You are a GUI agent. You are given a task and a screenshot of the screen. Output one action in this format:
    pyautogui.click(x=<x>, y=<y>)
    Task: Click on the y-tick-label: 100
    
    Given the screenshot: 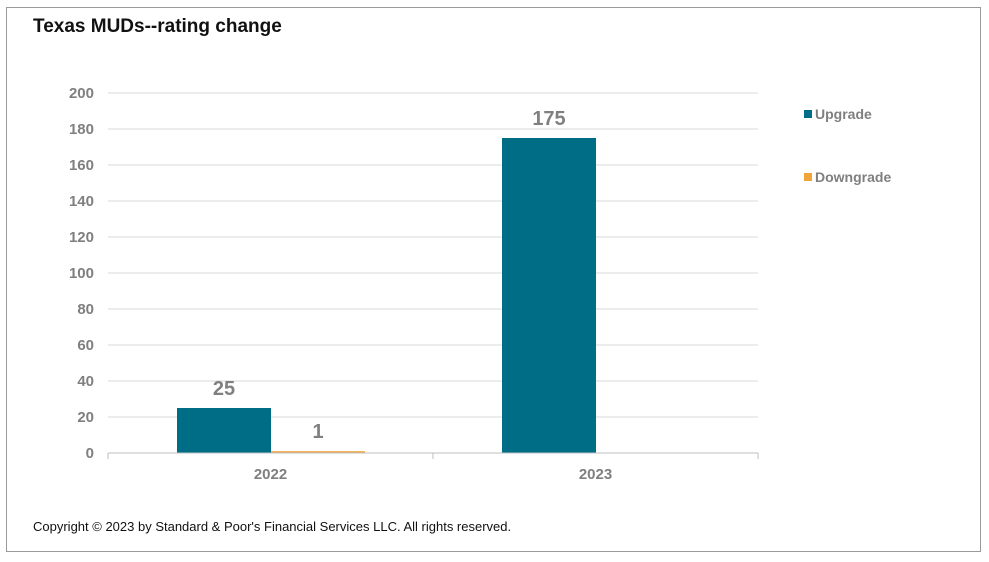 What is the action you would take?
    pyautogui.click(x=81, y=273)
    